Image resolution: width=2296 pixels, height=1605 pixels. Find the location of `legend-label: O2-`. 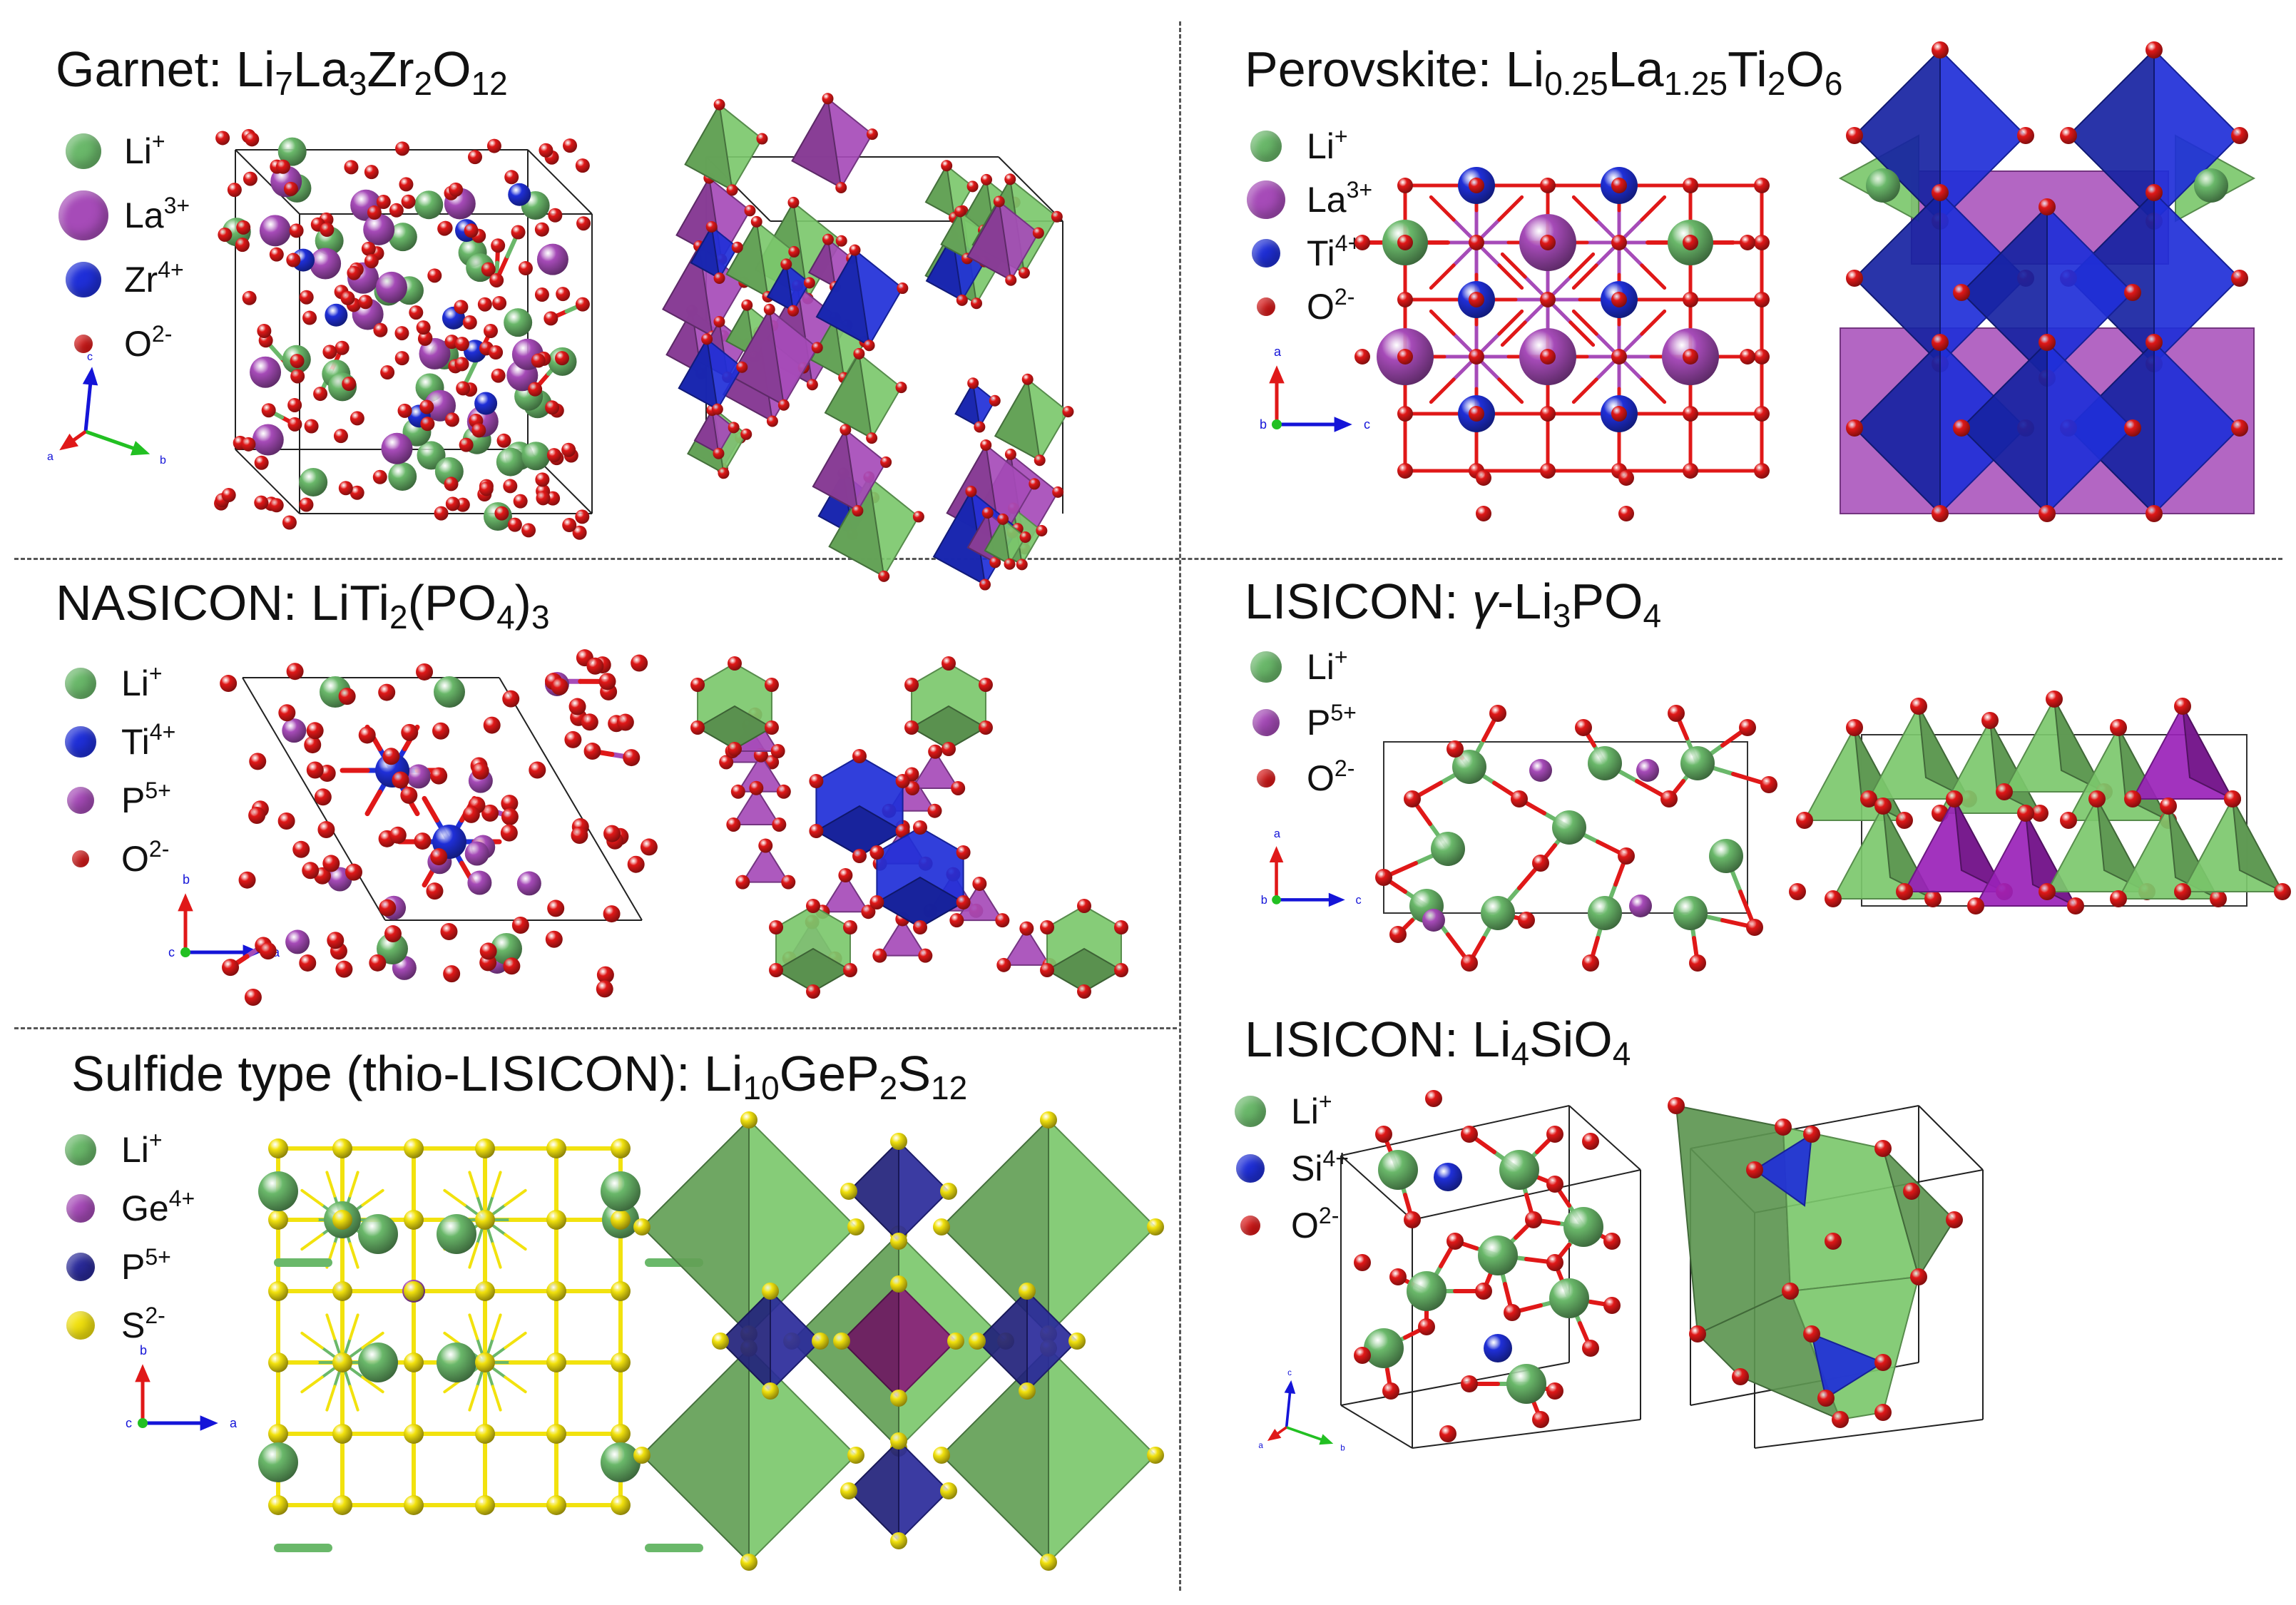

legend-label: O2- is located at coordinates (1330, 305).